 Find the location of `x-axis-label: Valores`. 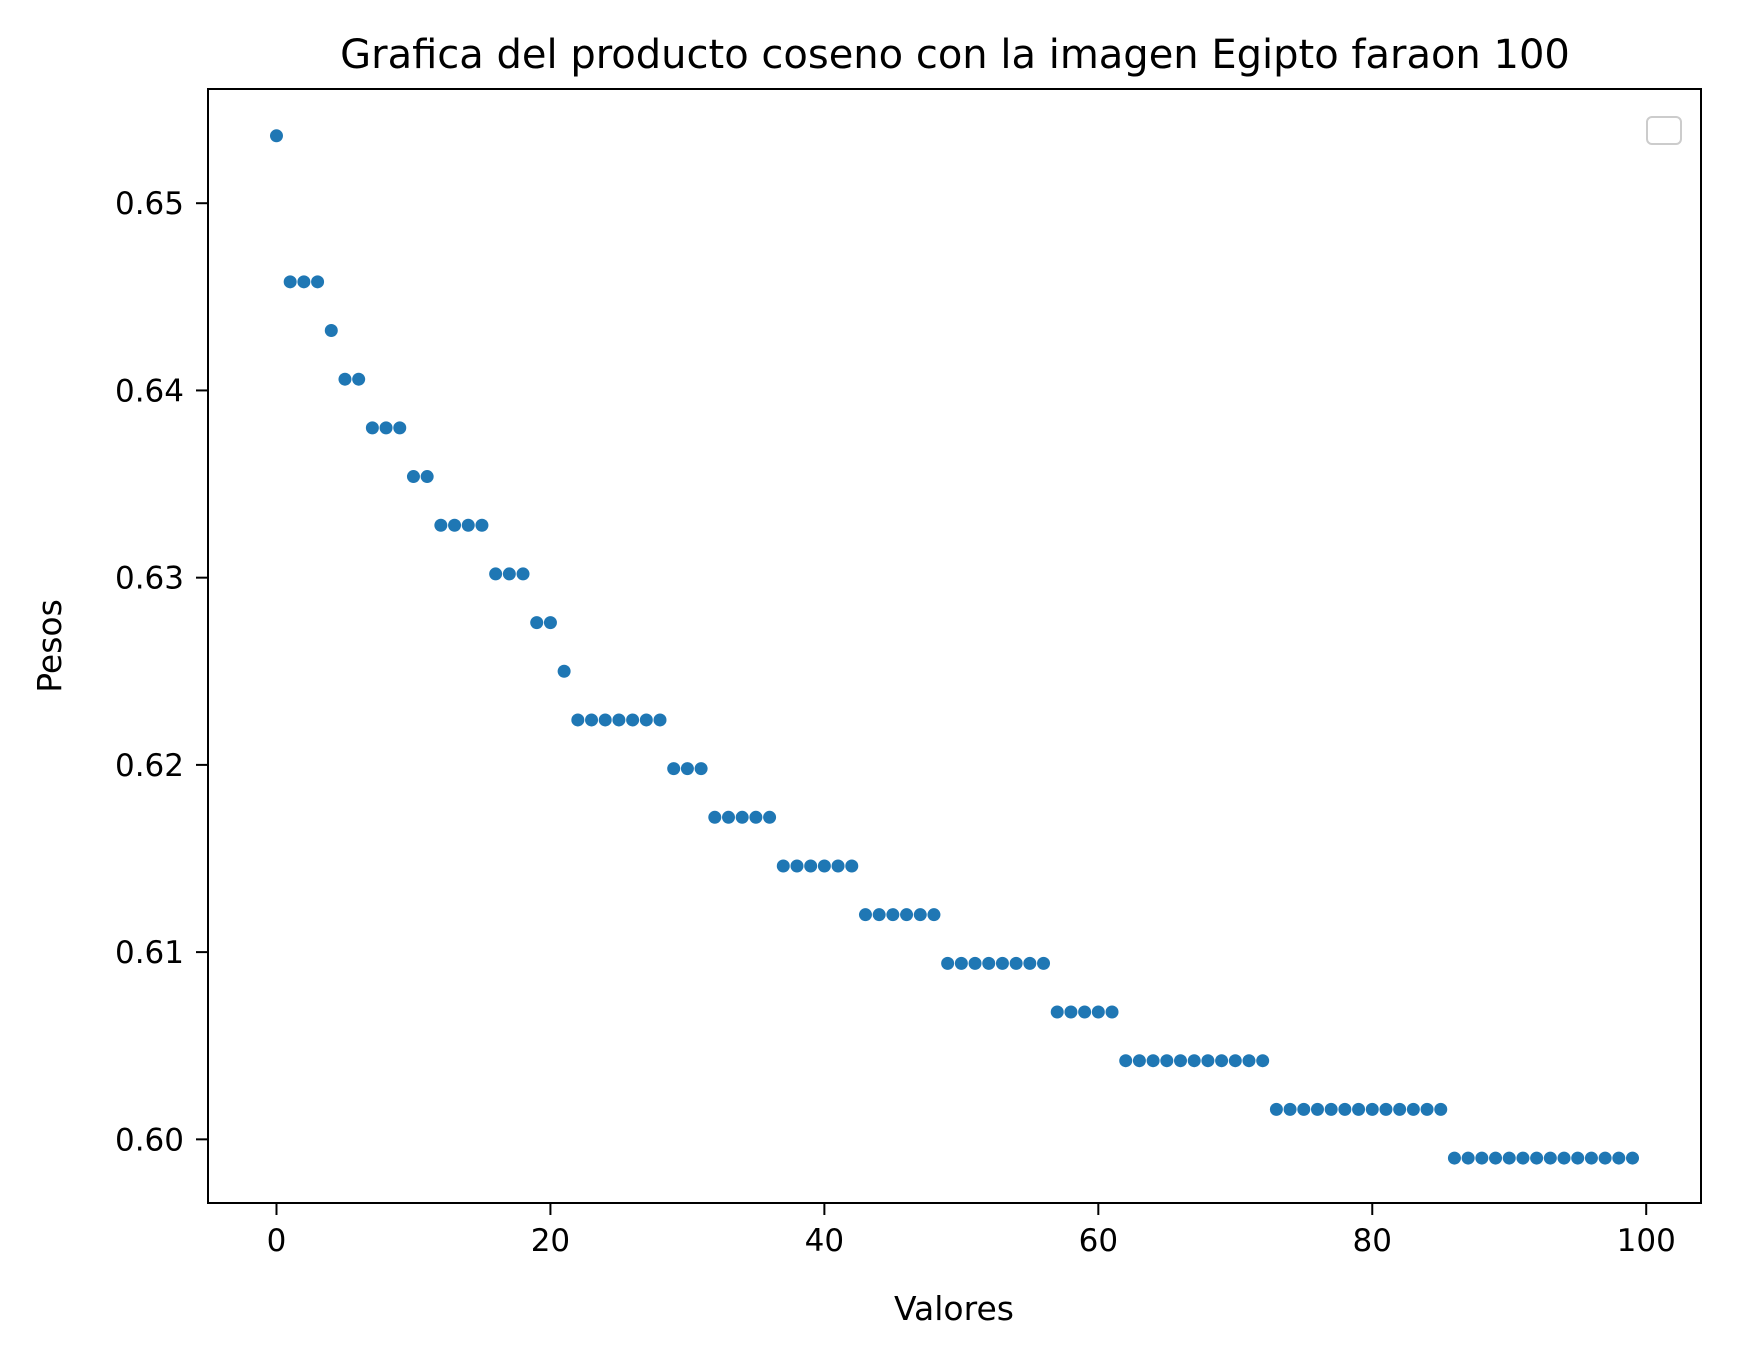

x-axis-label: Valores is located at coordinates (954, 1308).